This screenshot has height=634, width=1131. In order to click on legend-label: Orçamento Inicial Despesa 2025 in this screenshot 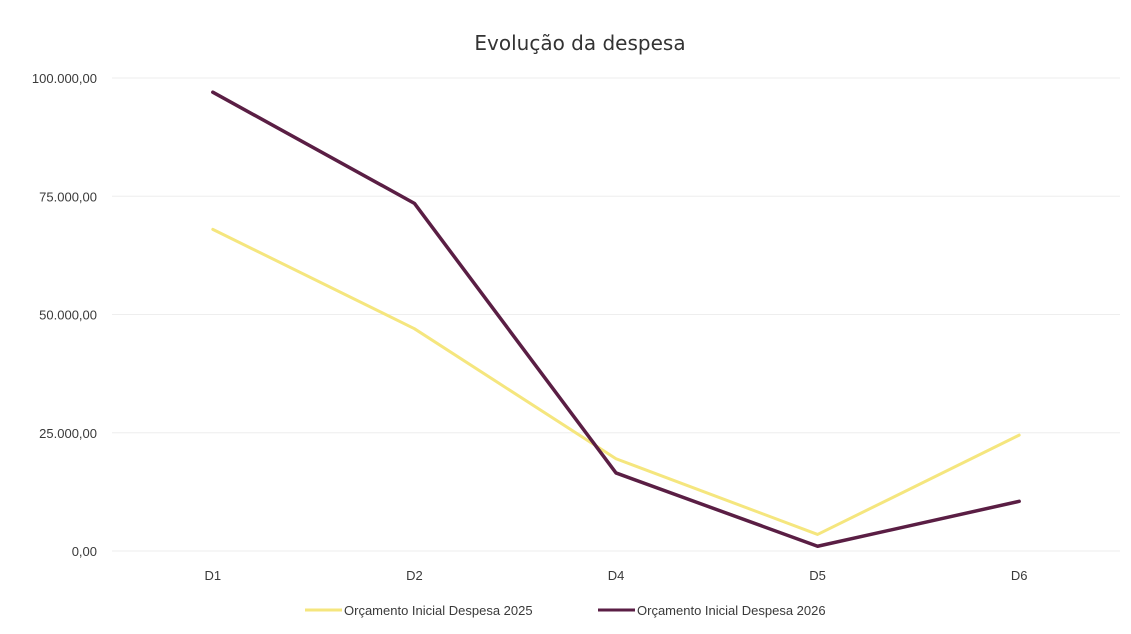, I will do `click(438, 610)`.